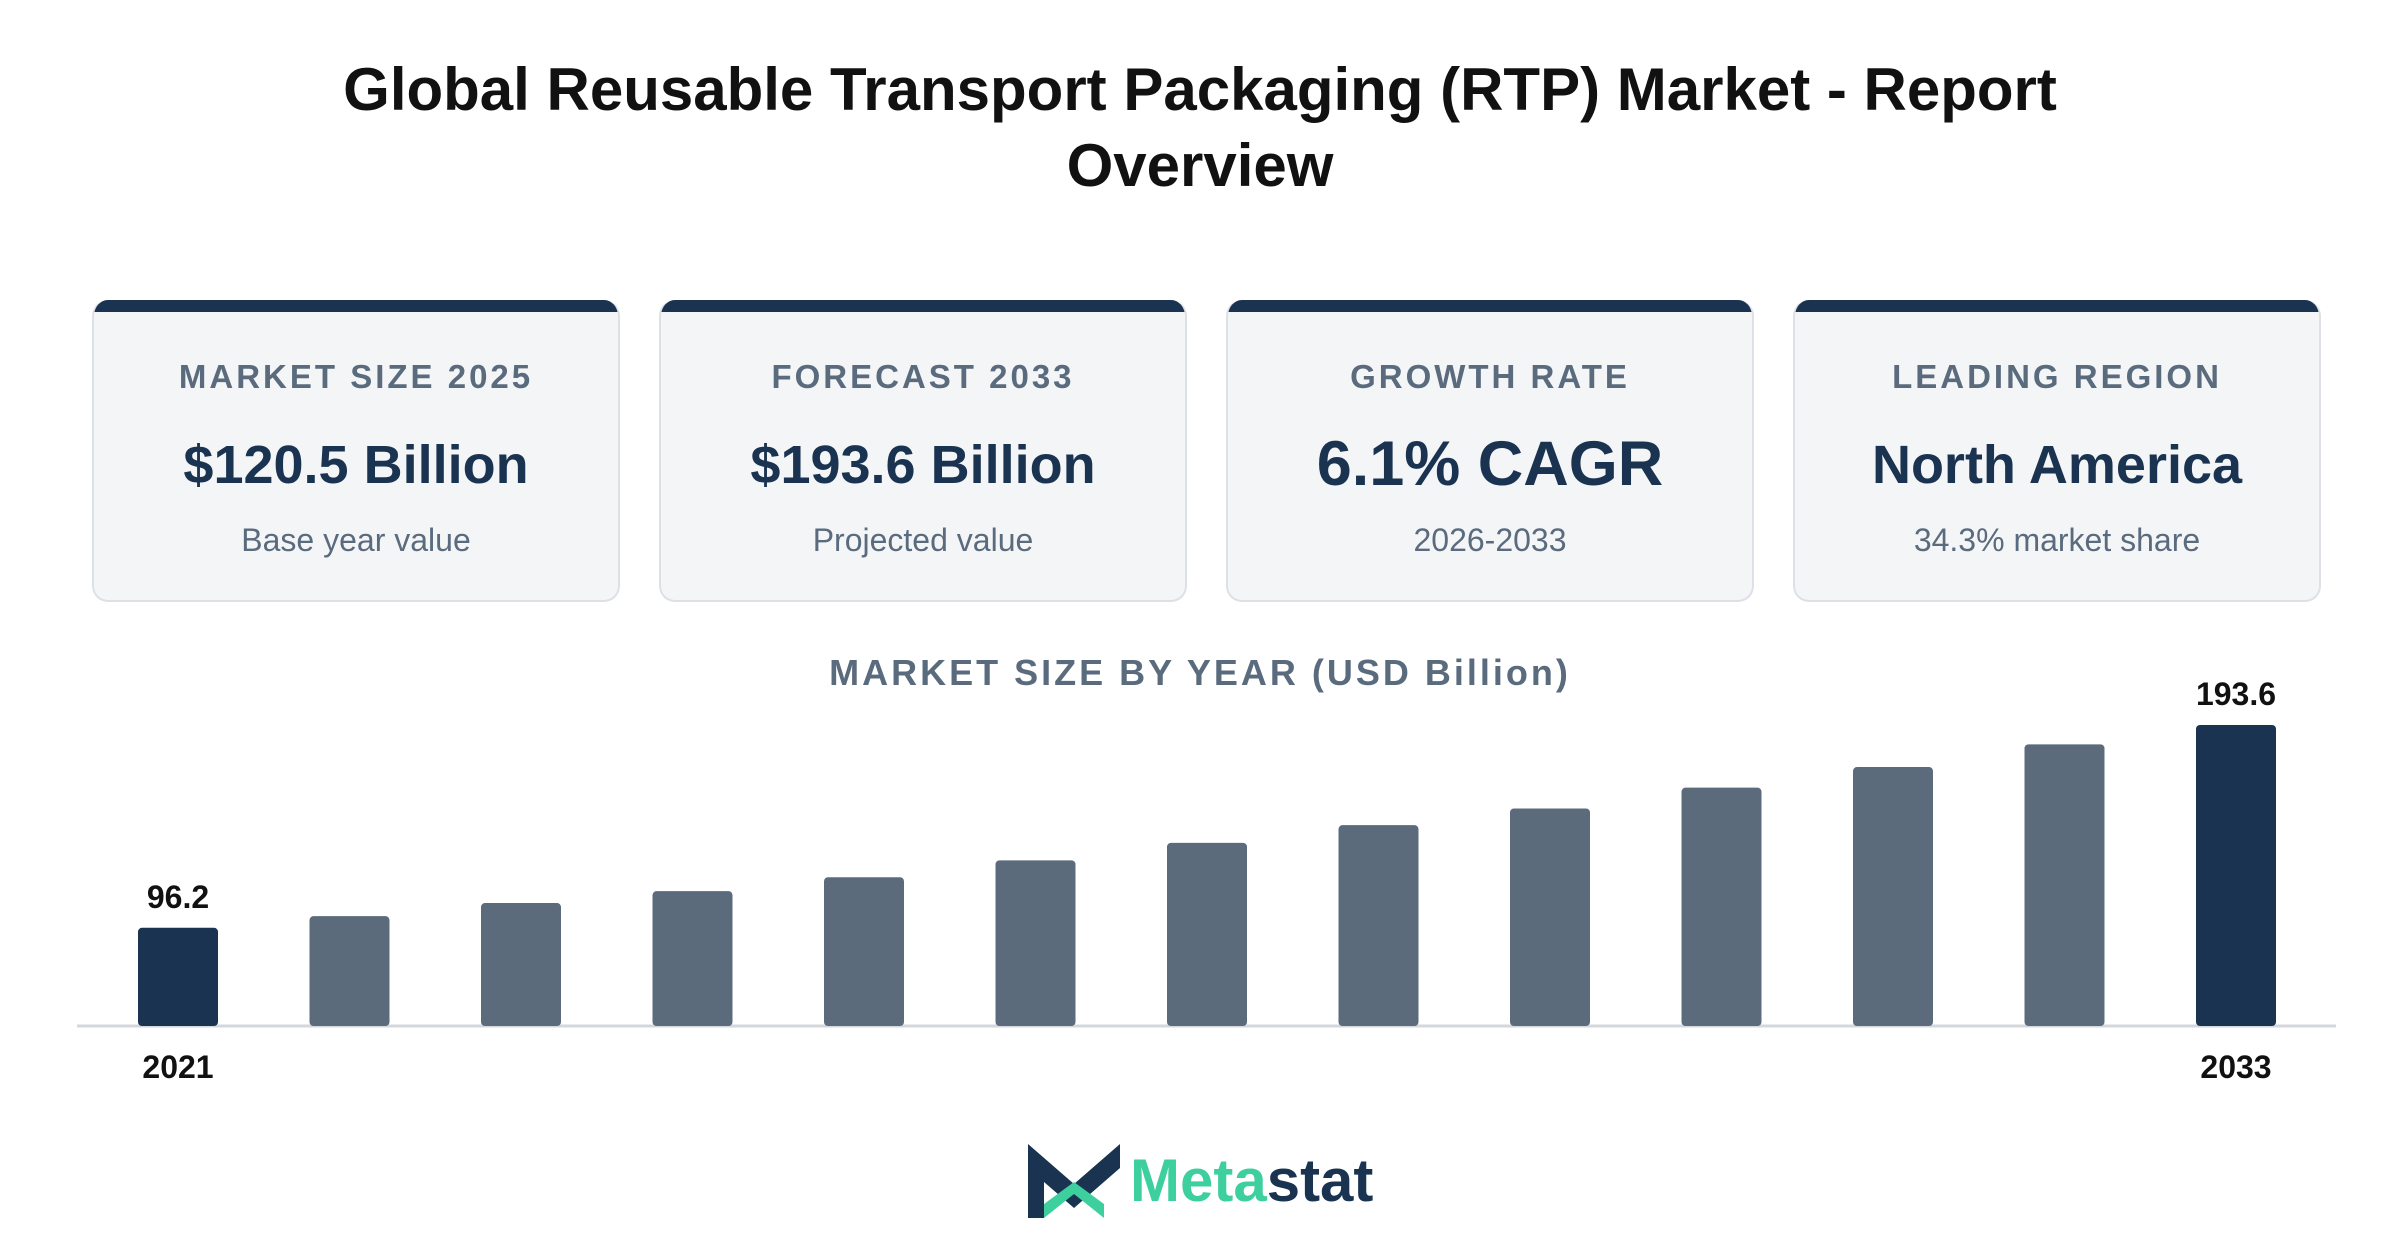 The height and width of the screenshot is (1260, 2400). Describe the element at coordinates (177, 1067) in the screenshot. I see `category-label-2021: 2021` at that location.